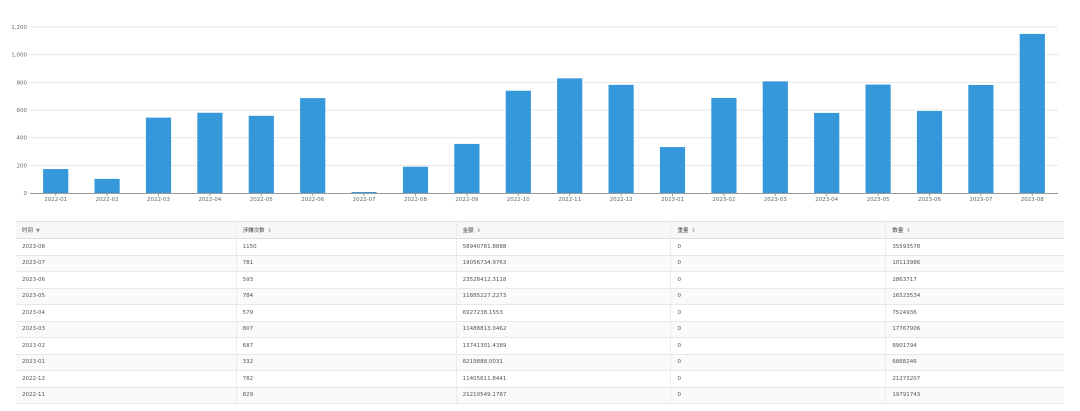 The height and width of the screenshot is (411, 1080). What do you see at coordinates (974, 346) in the screenshot?
I see `cell-quantity: 8901794` at bounding box center [974, 346].